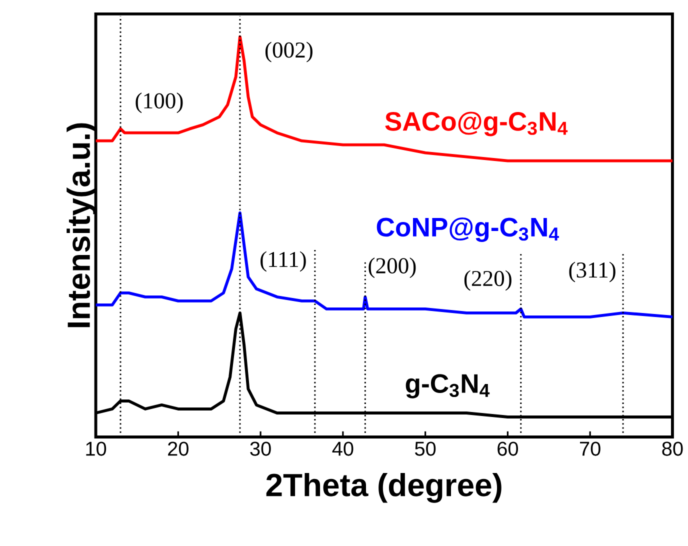  What do you see at coordinates (343, 449) in the screenshot?
I see `x-tick-label: 40` at bounding box center [343, 449].